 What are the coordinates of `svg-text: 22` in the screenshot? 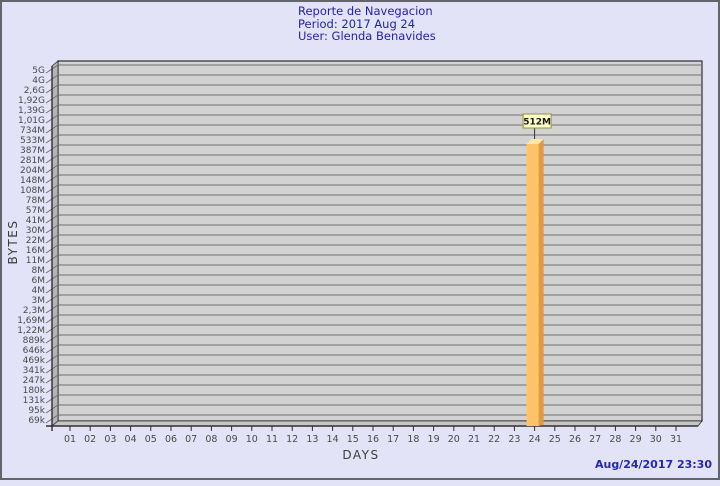 It's located at (494, 439).